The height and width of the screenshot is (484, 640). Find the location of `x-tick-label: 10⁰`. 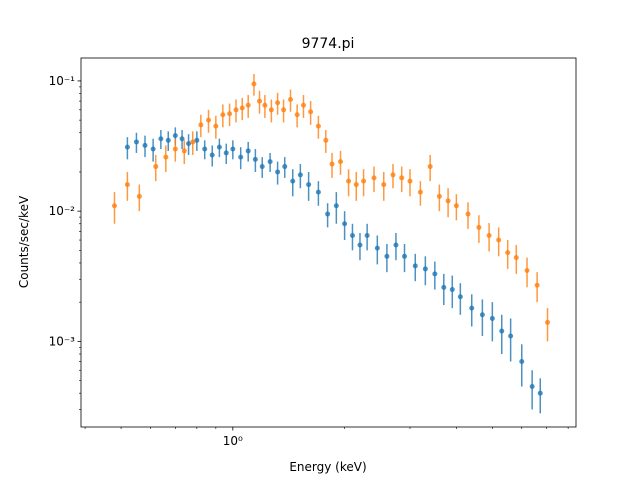

x-tick-label: 10⁰ is located at coordinates (233, 441).